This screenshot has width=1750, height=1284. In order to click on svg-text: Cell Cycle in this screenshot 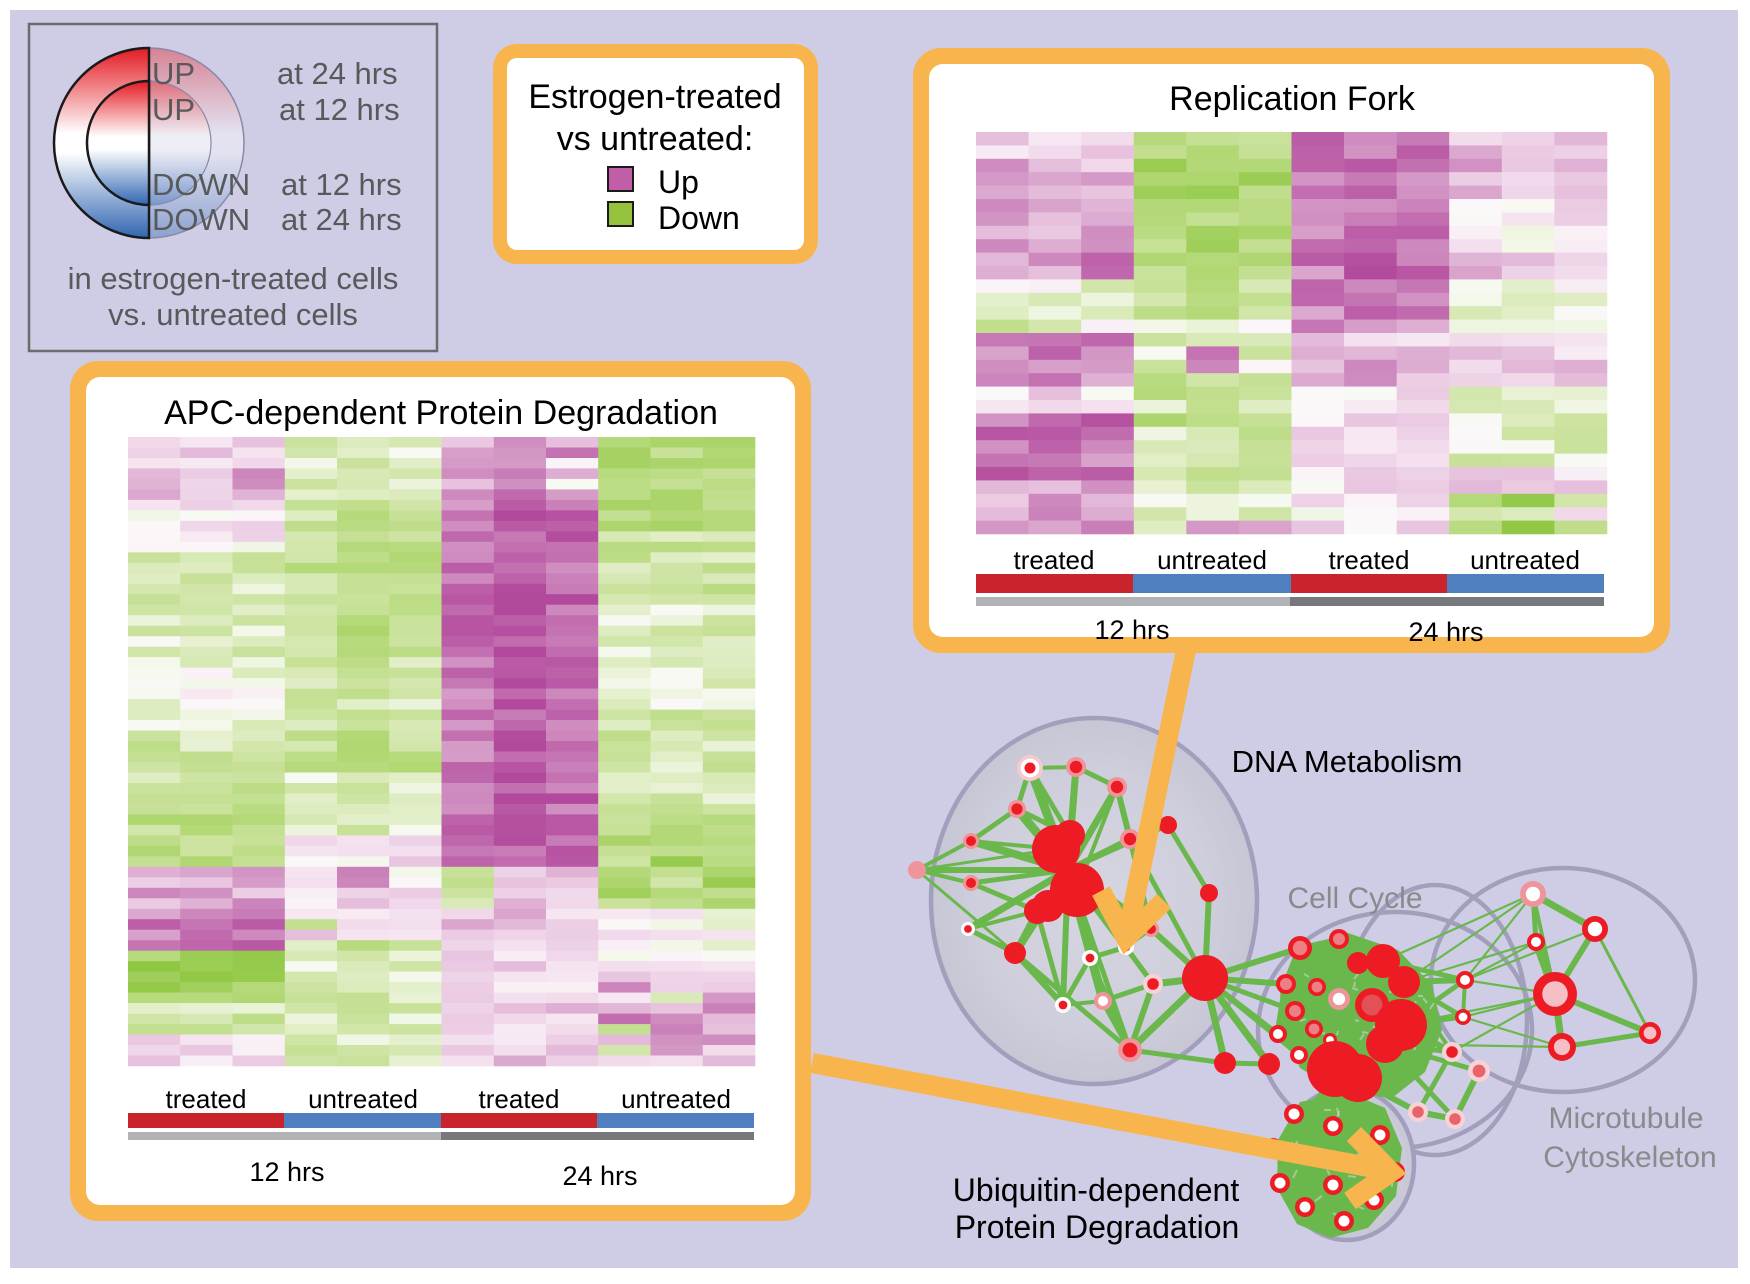, I will do `click(1354, 898)`.